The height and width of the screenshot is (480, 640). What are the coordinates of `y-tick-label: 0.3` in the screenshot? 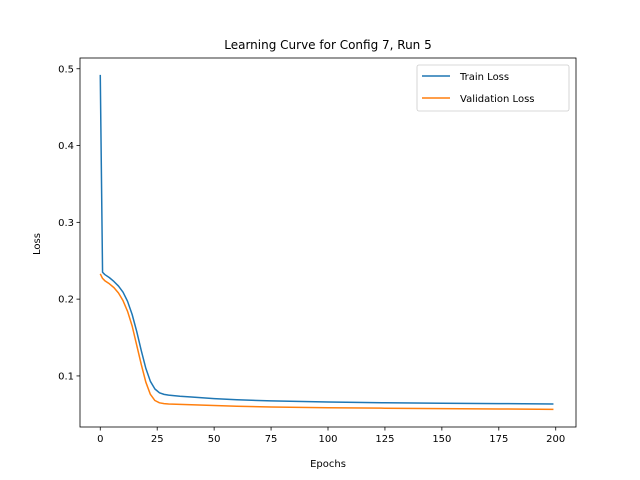 It's located at (66, 223).